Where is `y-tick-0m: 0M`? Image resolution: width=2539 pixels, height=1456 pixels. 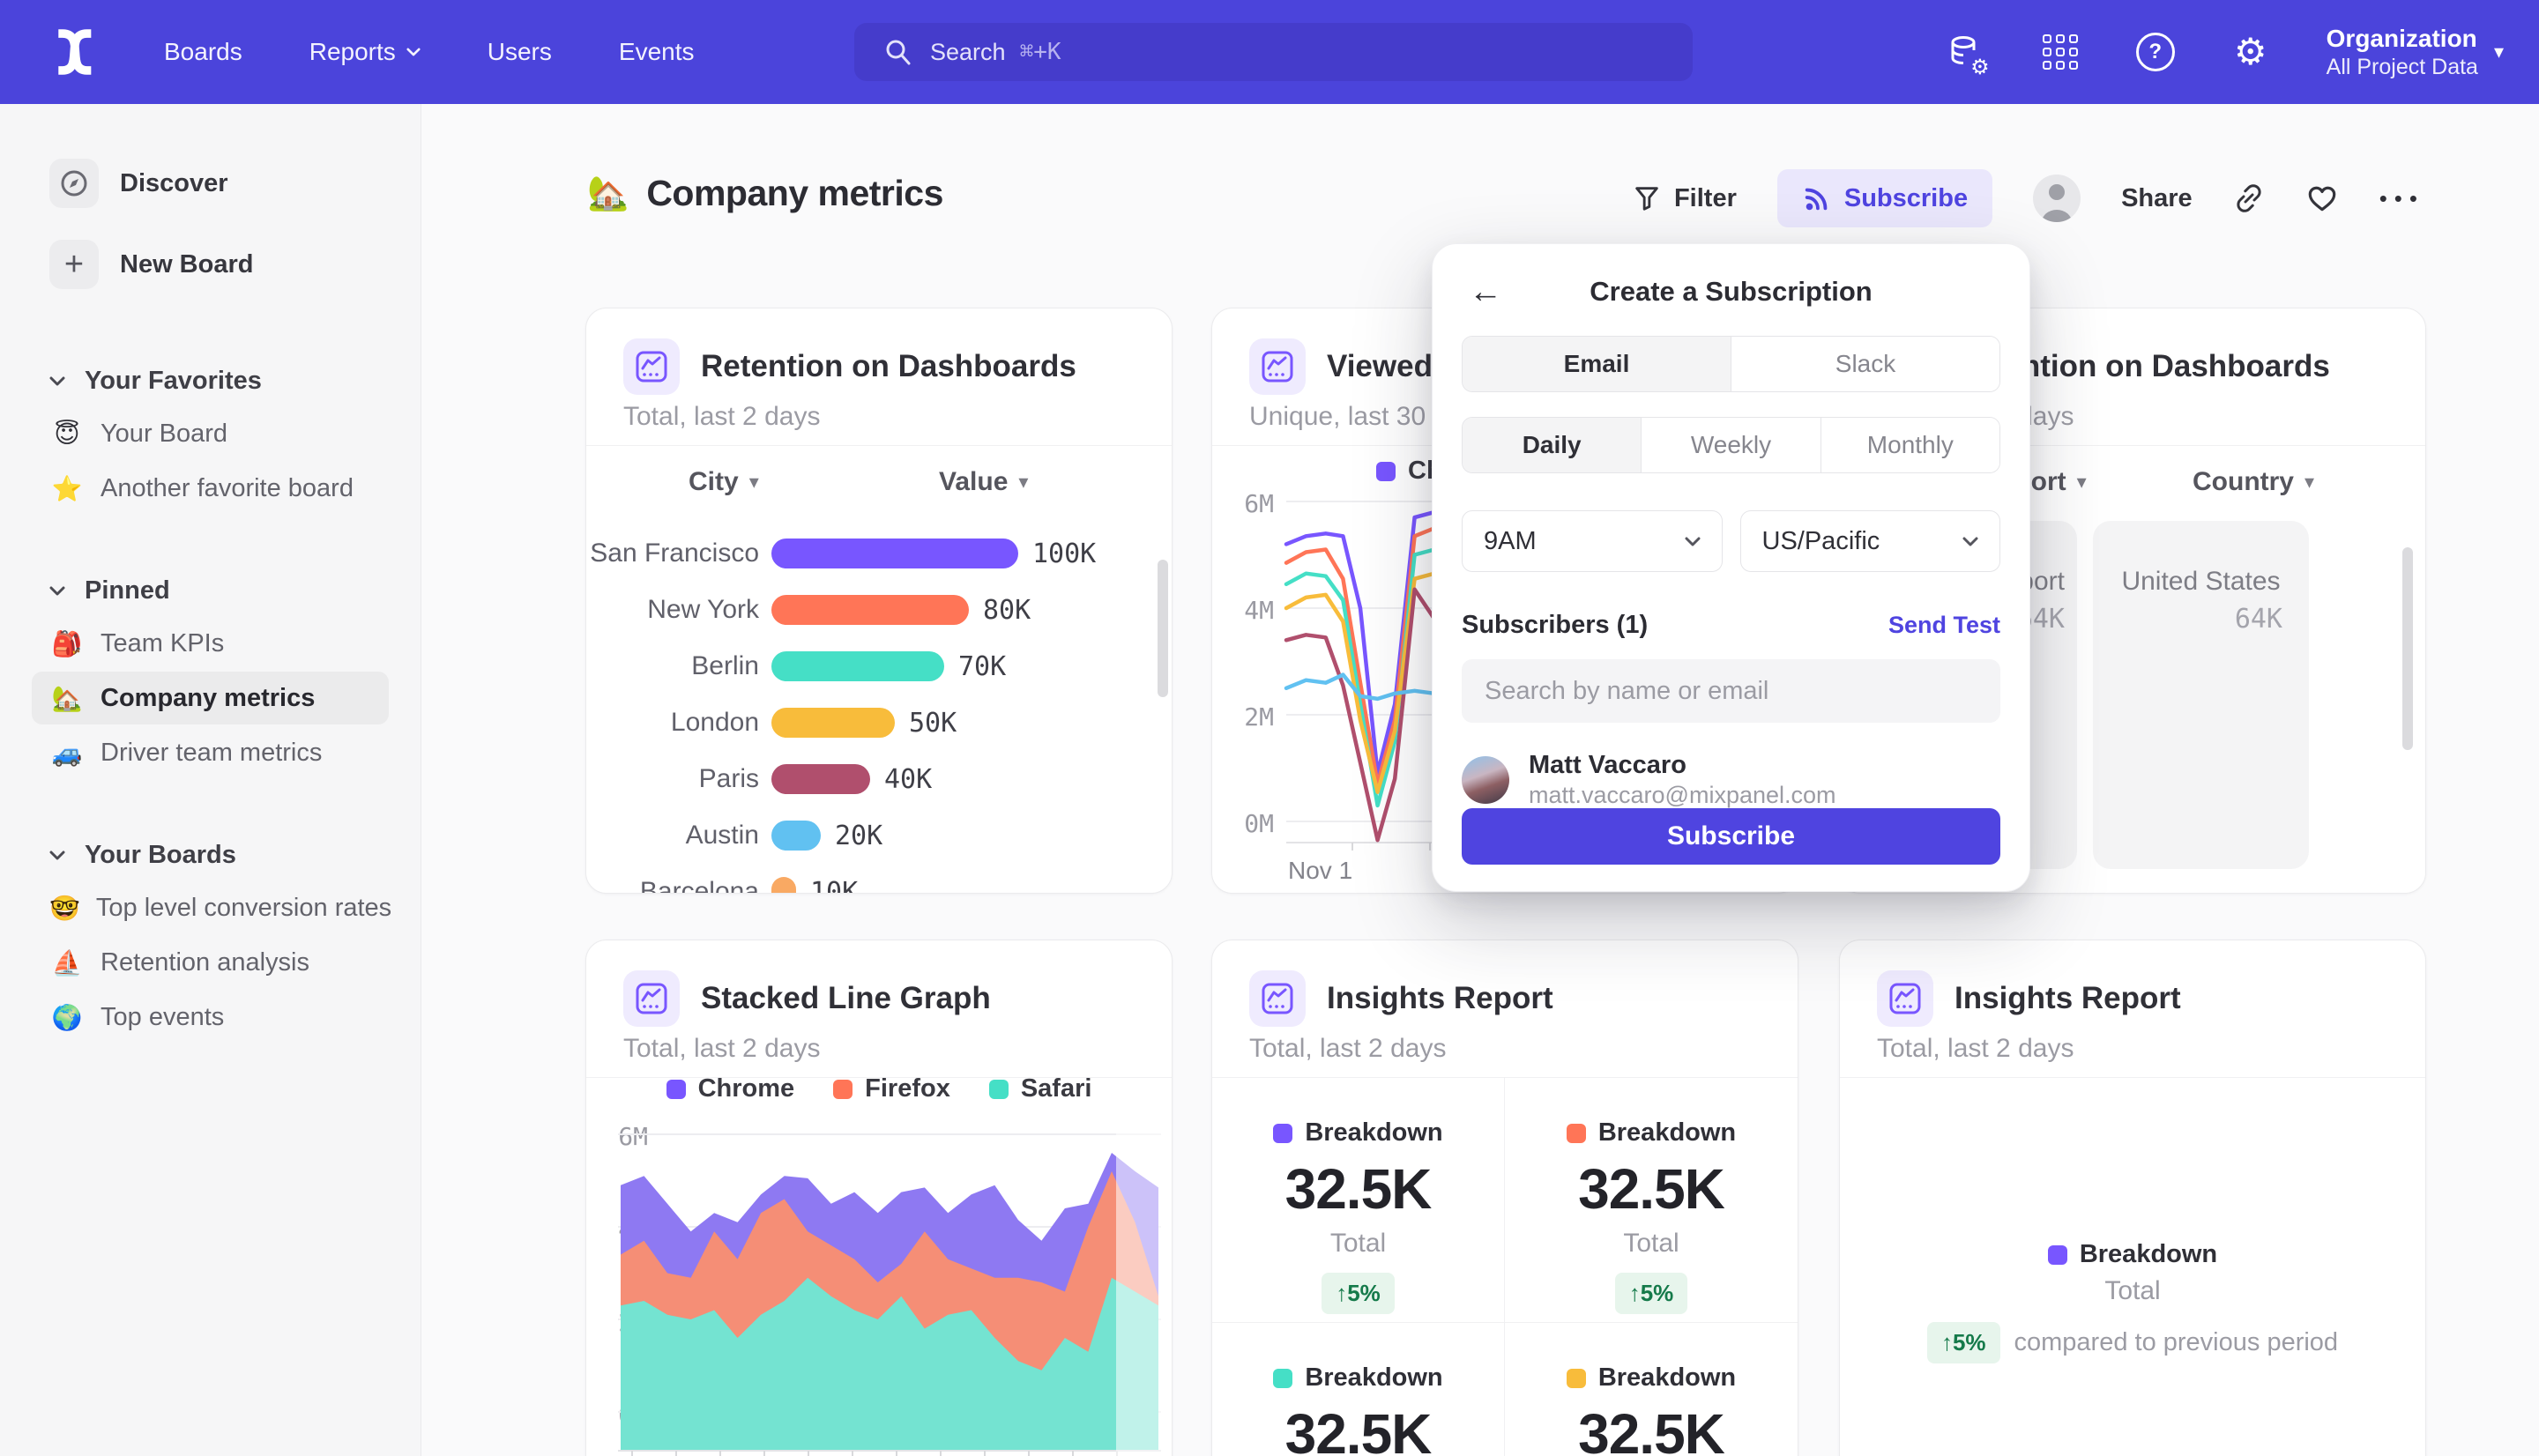 y-tick-0m: 0M is located at coordinates (1259, 823).